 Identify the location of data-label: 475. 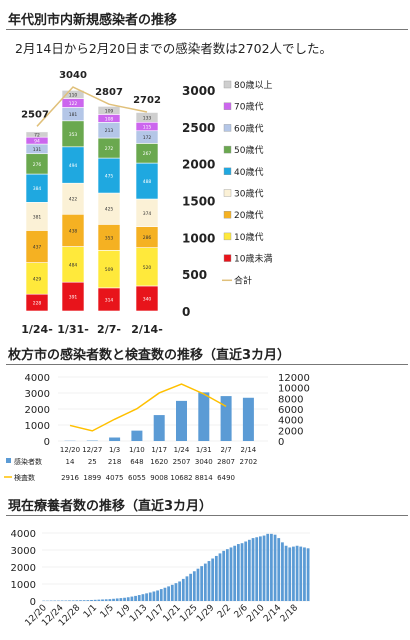
(109, 177).